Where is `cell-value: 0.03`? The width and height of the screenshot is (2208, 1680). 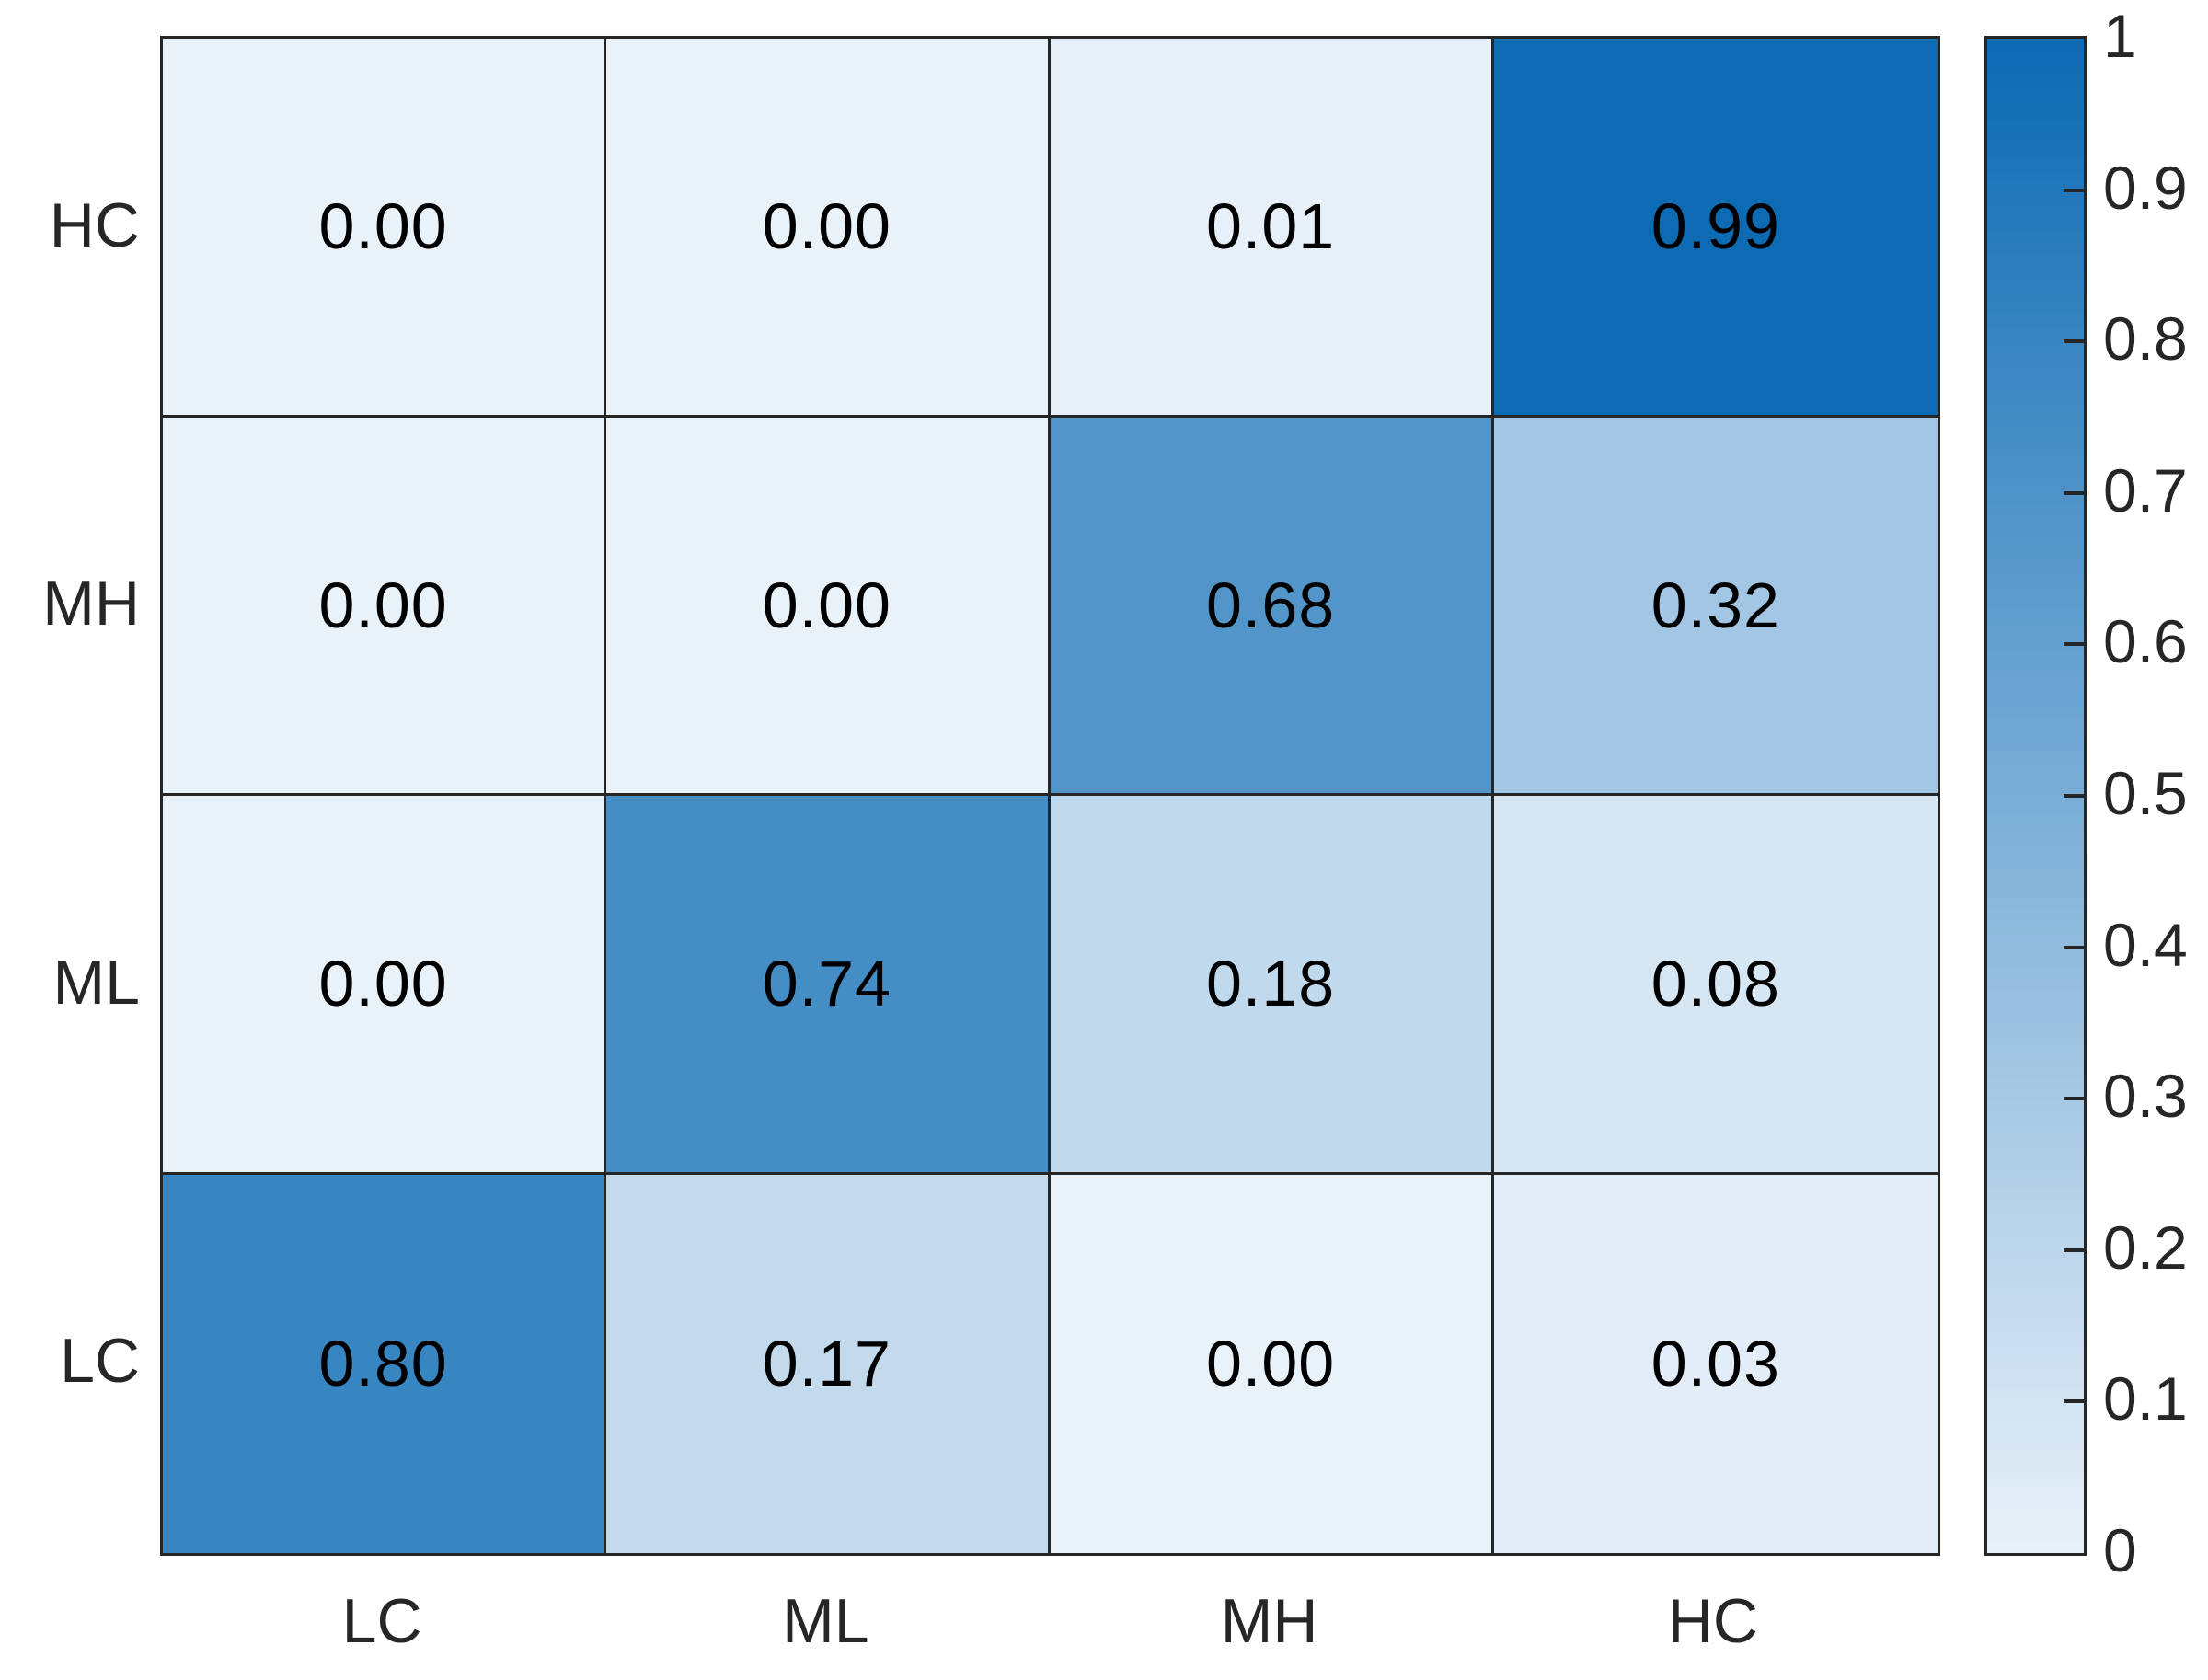
cell-value: 0.03 is located at coordinates (1715, 1364).